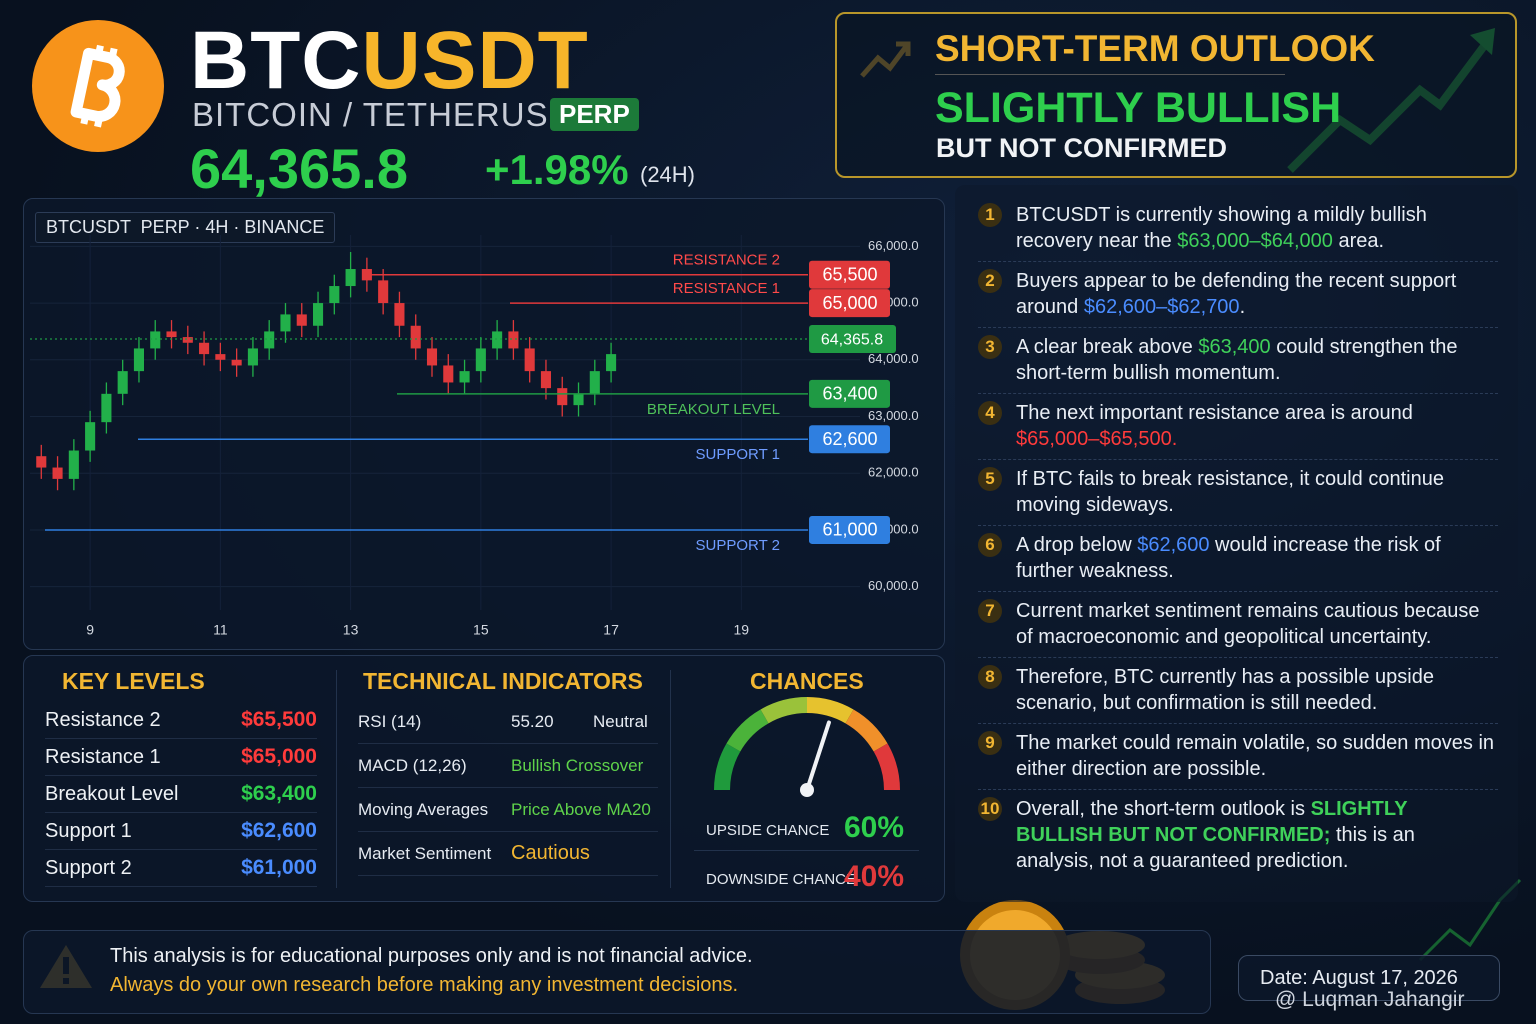 The image size is (1536, 1024). What do you see at coordinates (581, 809) in the screenshot?
I see `indicator-status: Price Above MA20` at bounding box center [581, 809].